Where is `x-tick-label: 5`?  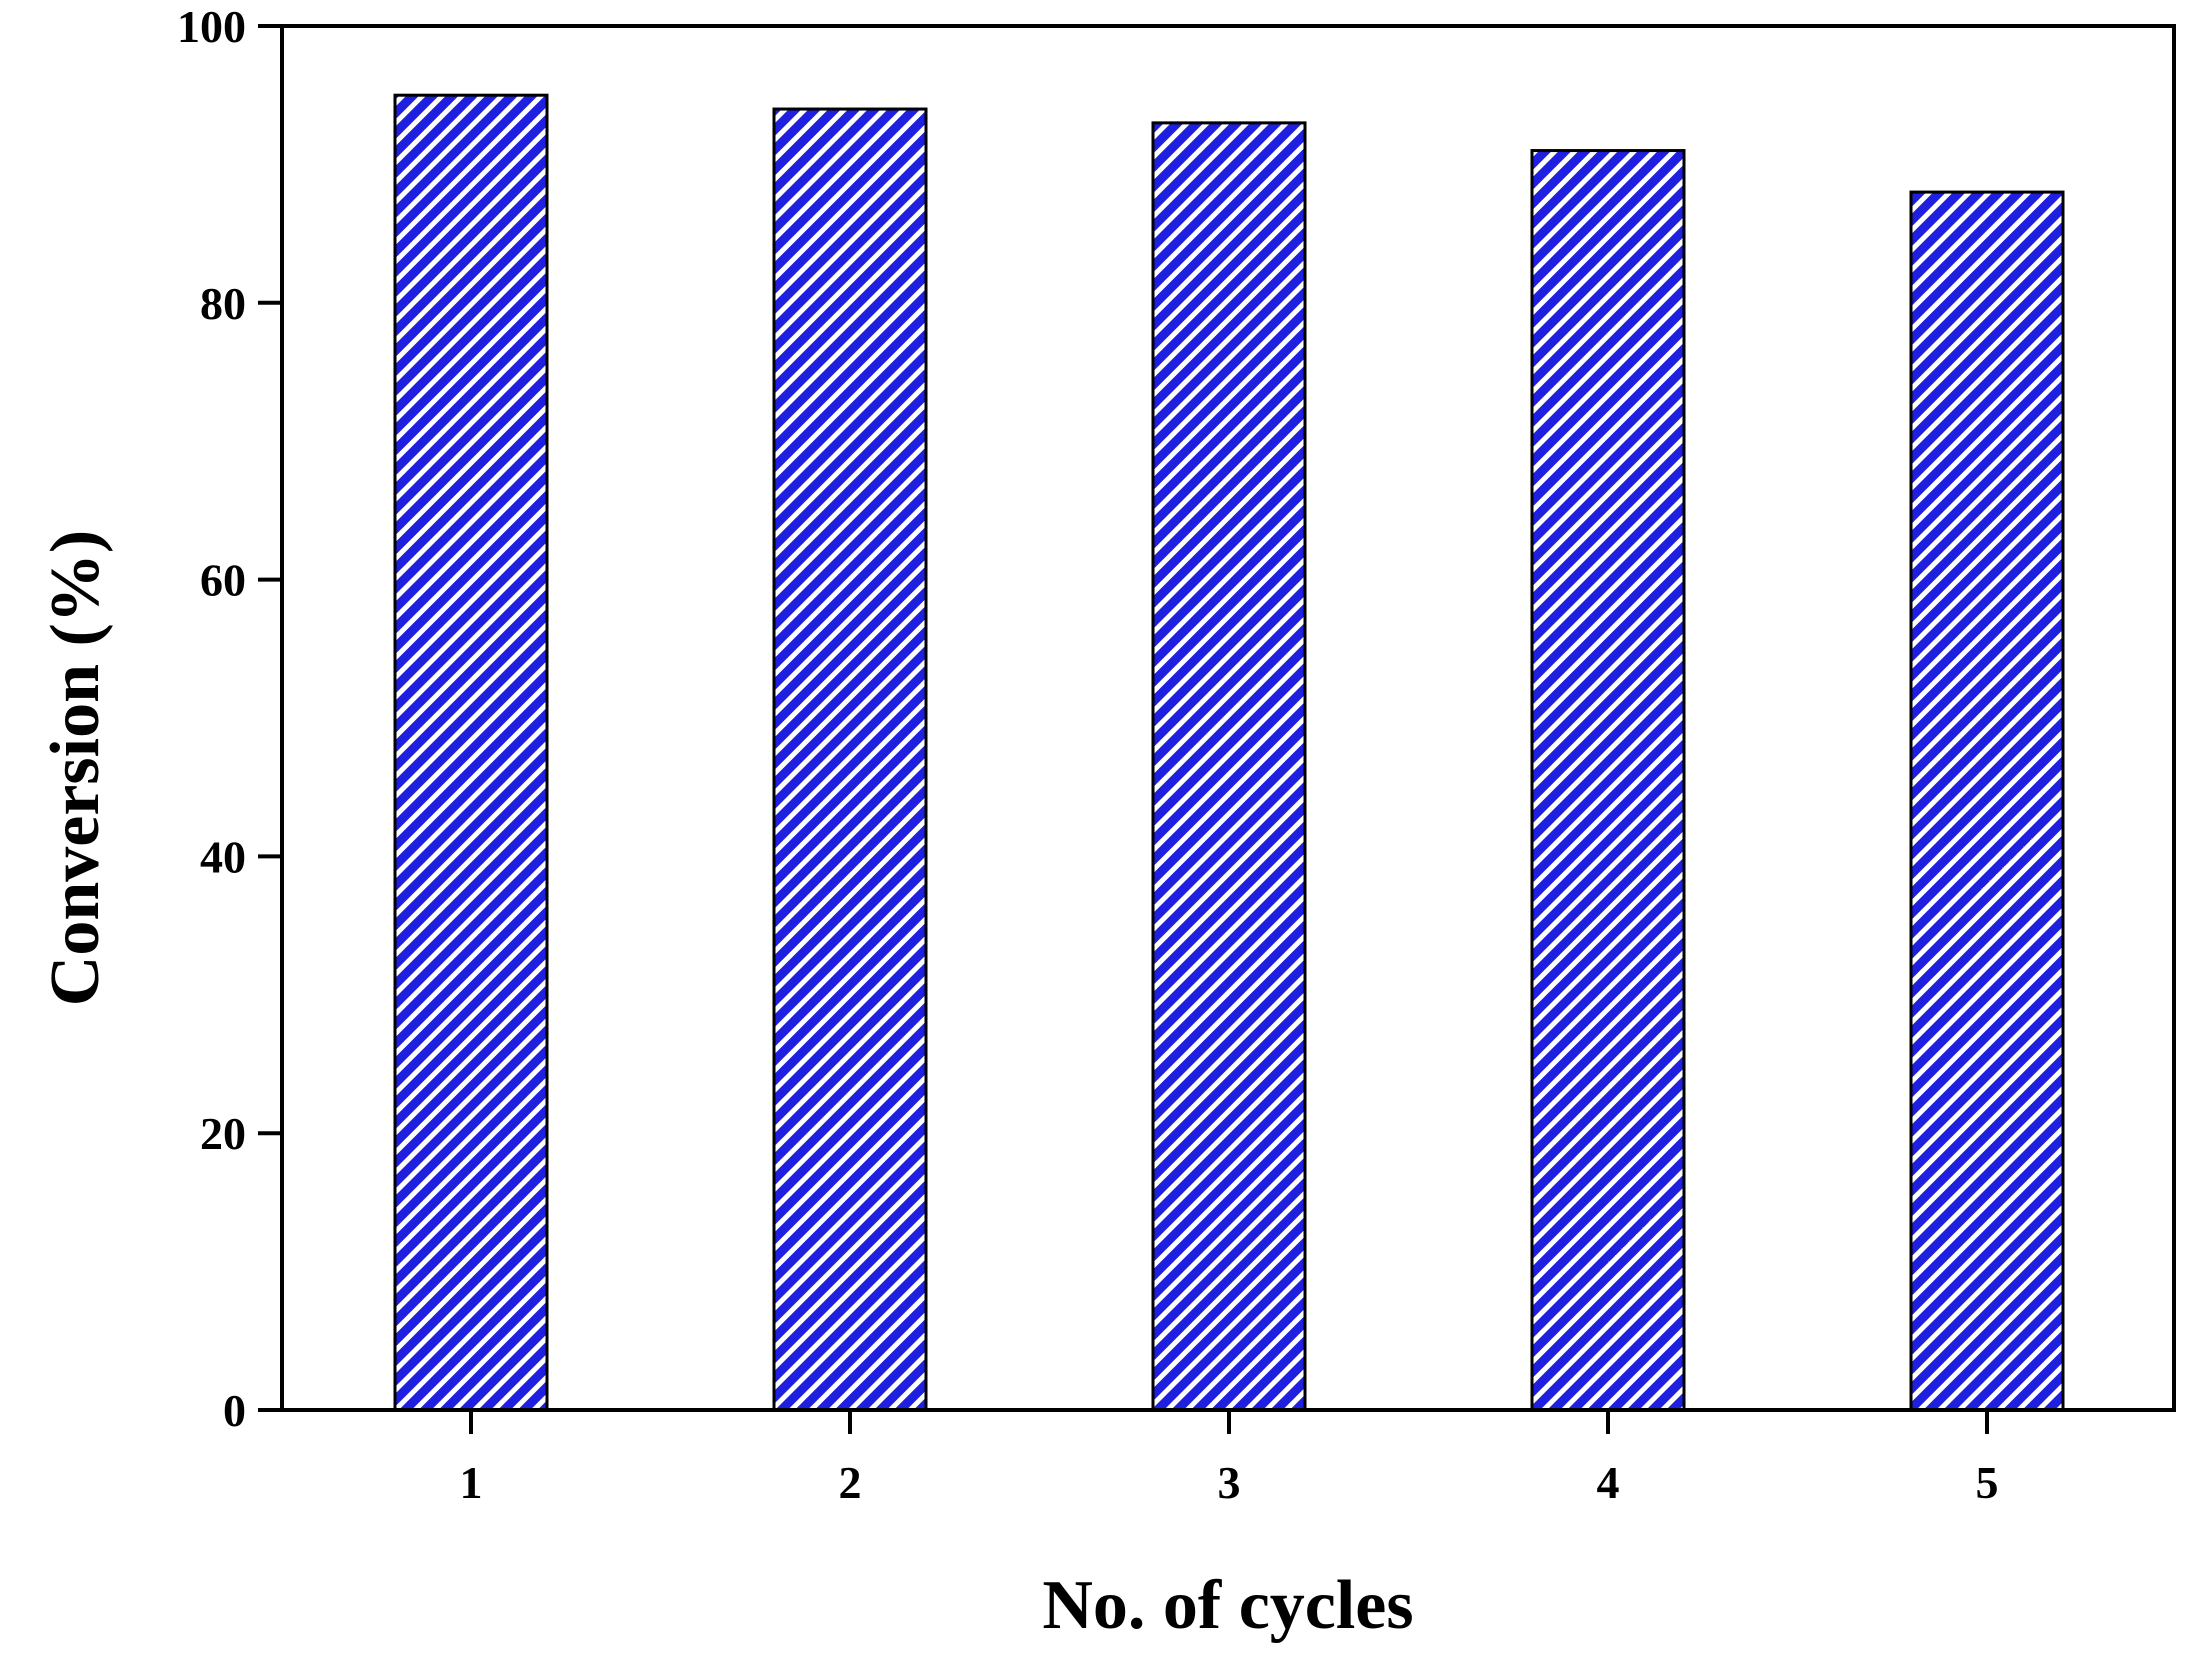 x-tick-label: 5 is located at coordinates (1987, 1482).